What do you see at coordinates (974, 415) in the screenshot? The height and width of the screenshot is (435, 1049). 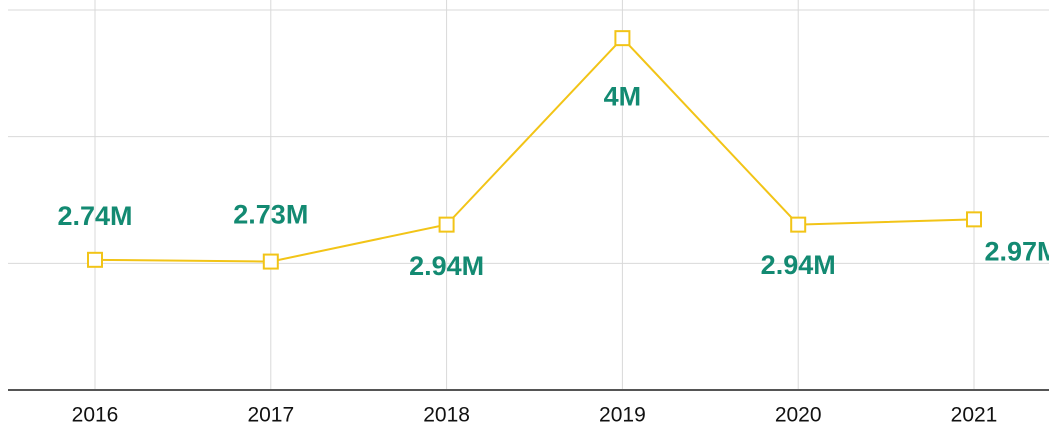 I see `x-tick-label: 2021` at bounding box center [974, 415].